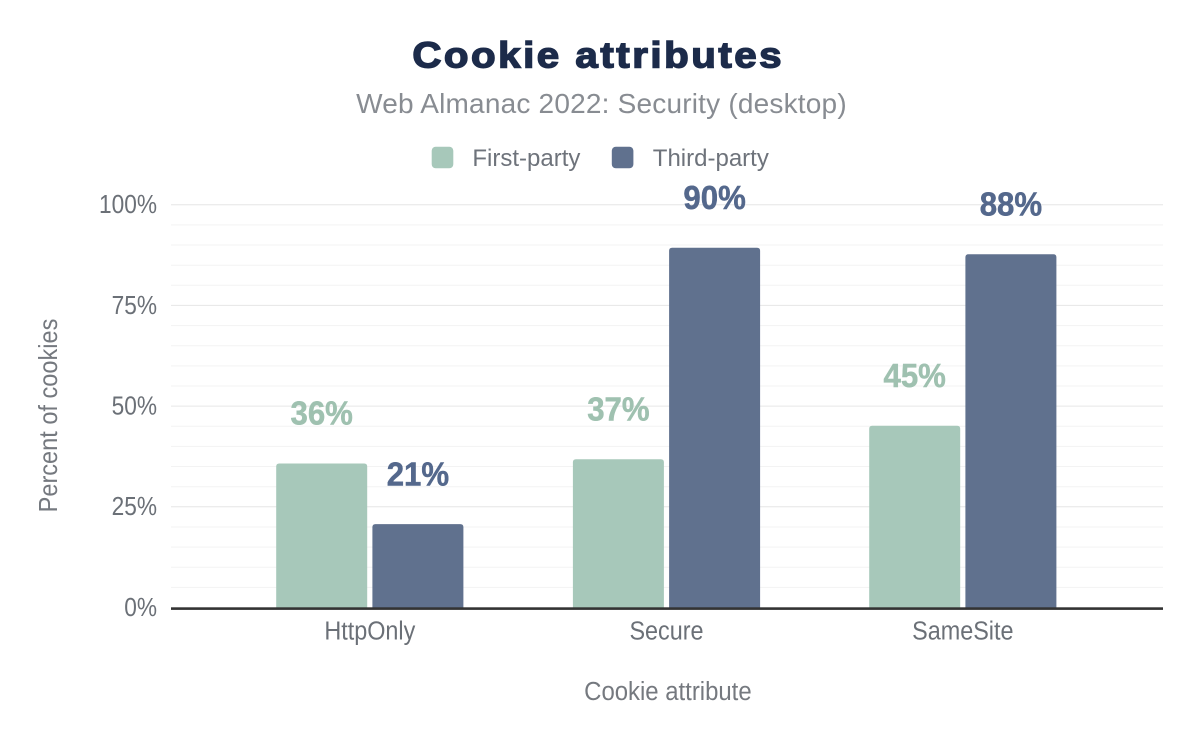 The width and height of the screenshot is (1200, 742). What do you see at coordinates (601, 103) in the screenshot?
I see `svg-text:Web Almanac 2022: Security (de: Web Almanac 2022: Security (desktop)` at bounding box center [601, 103].